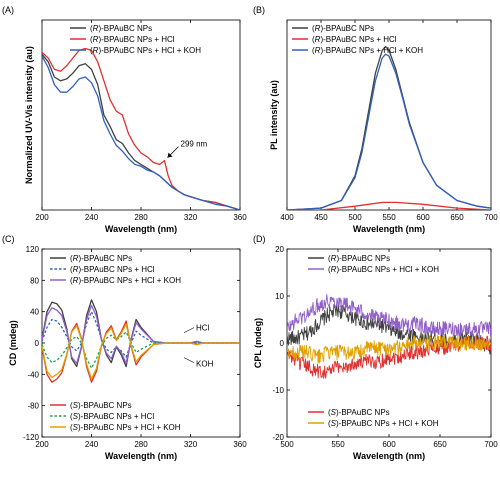  What do you see at coordinates (279, 296) in the screenshot?
I see `y-tick-label: 10` at bounding box center [279, 296].